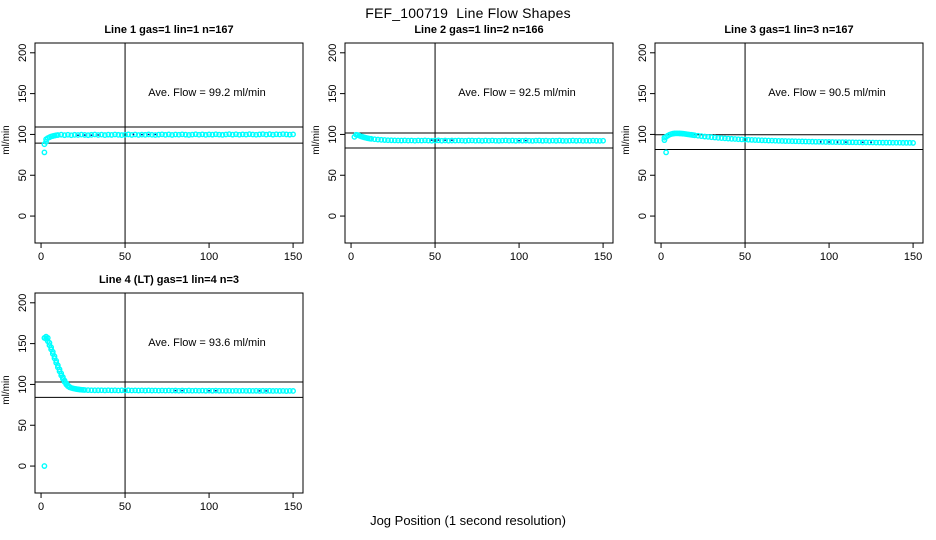  I want to click on x-tick-label: 100, so click(209, 507).